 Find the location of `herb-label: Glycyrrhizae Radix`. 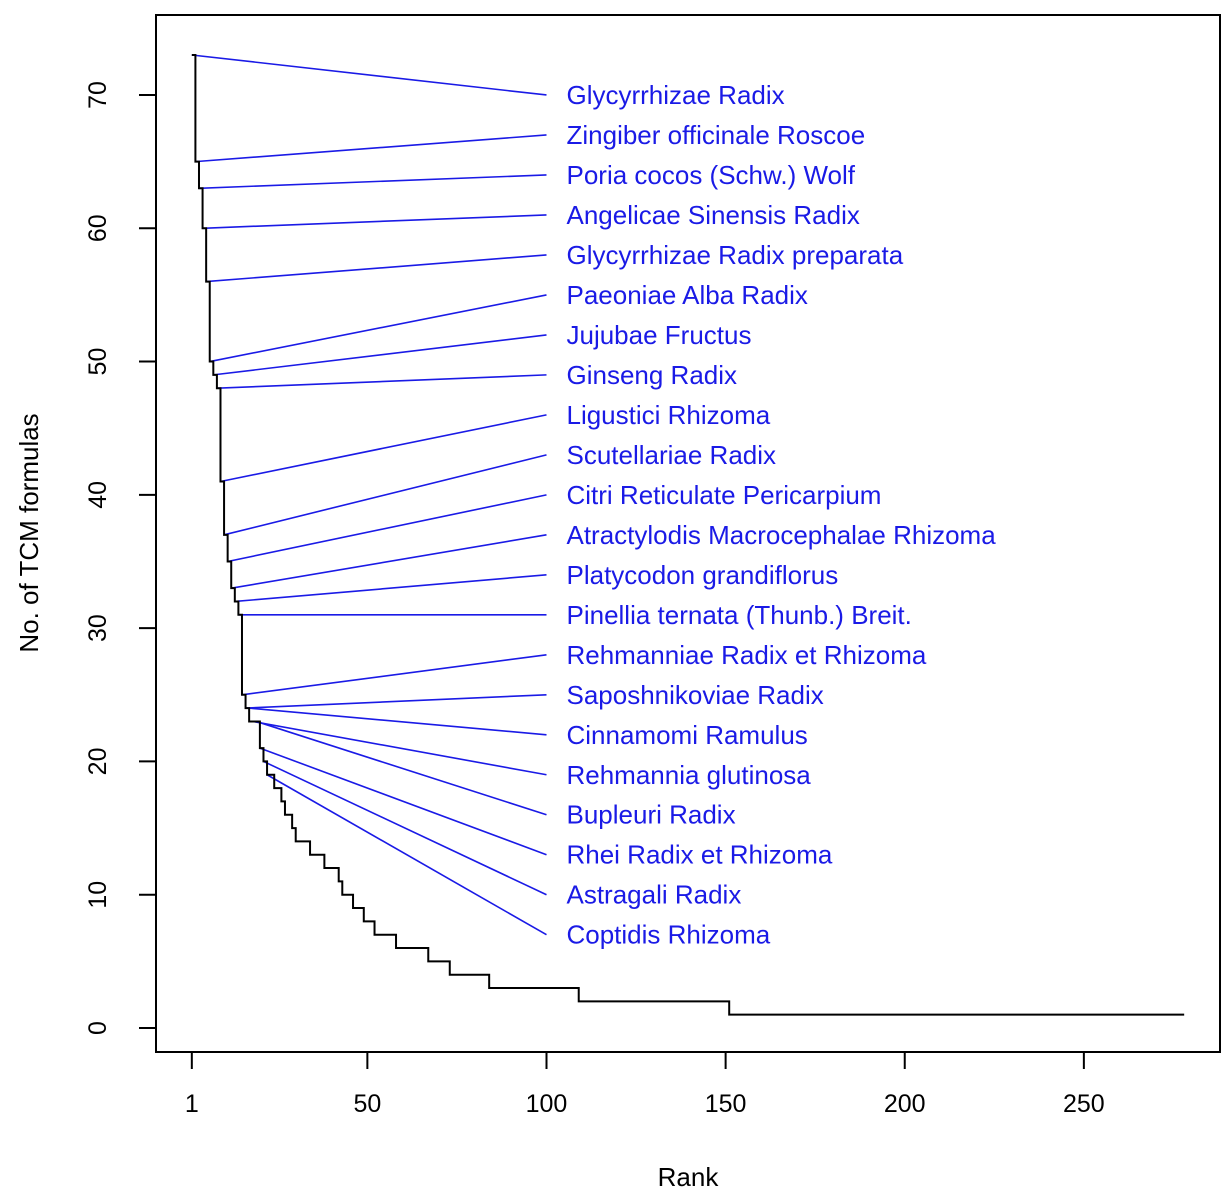

herb-label: Glycyrrhizae Radix is located at coordinates (675, 95).